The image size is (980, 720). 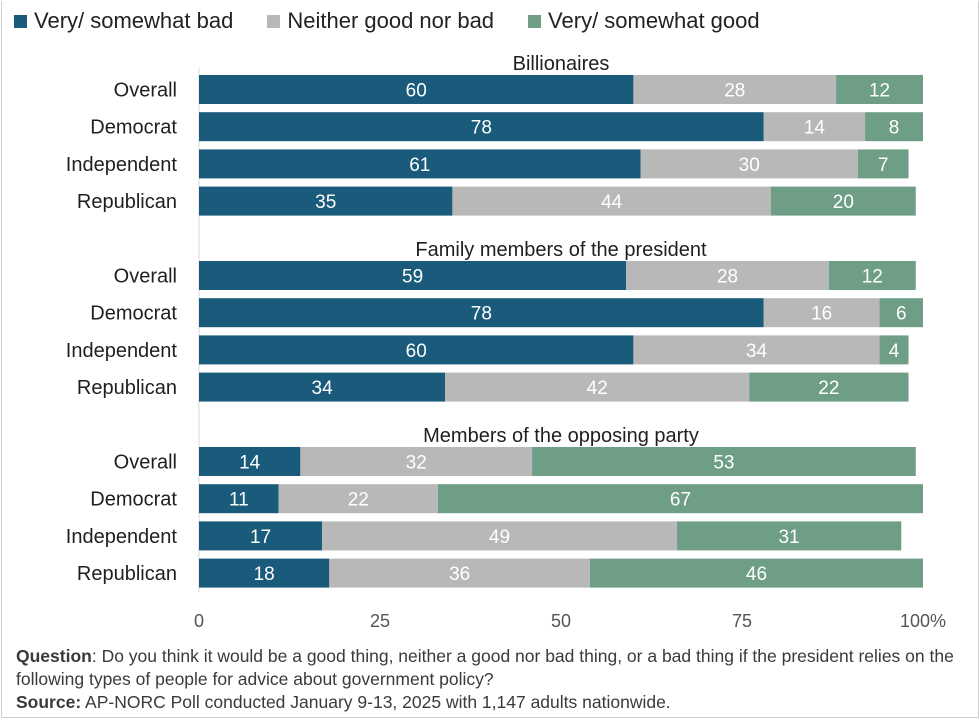 I want to click on data-label: 44, so click(x=612, y=202).